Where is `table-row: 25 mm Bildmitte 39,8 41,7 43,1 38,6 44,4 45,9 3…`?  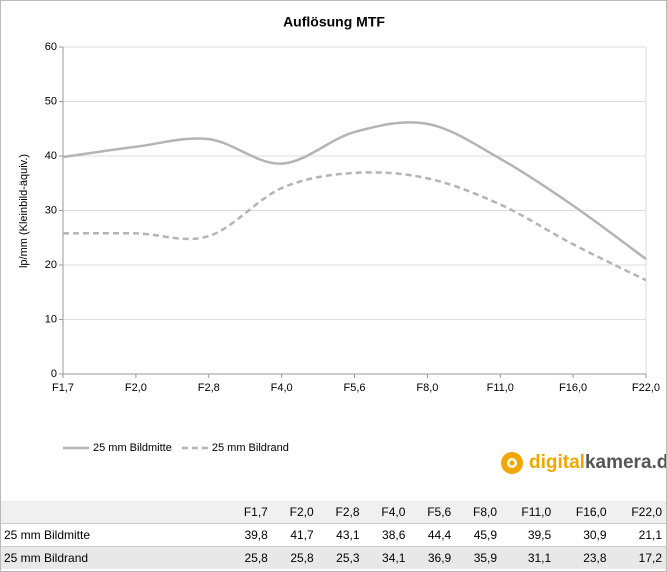 table-row: 25 mm Bildmitte 39,8 41,7 43,1 38,6 44,4 45,9 3… is located at coordinates (333, 535).